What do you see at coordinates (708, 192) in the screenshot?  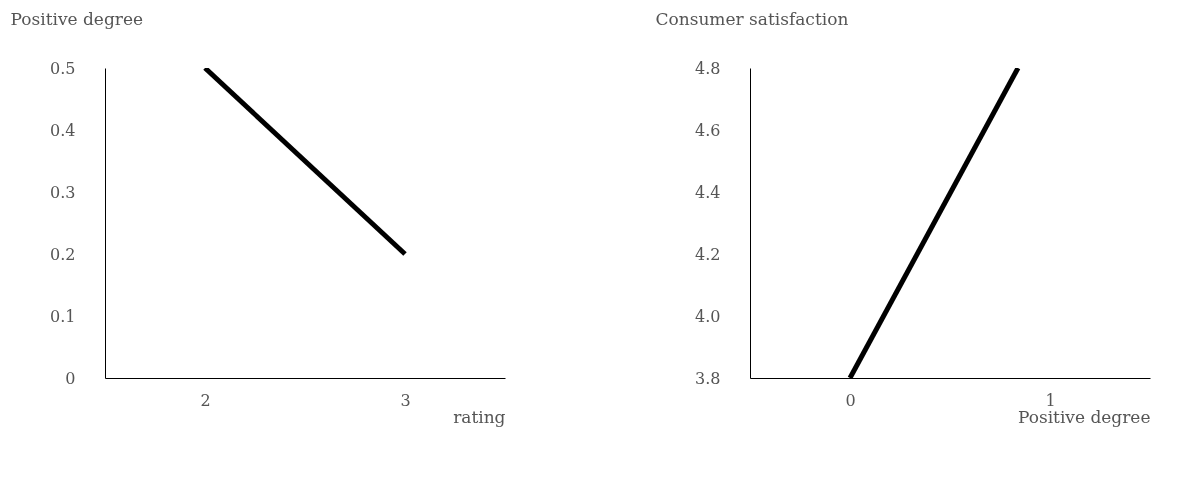 I see `y-tick-label: 4.4` at bounding box center [708, 192].